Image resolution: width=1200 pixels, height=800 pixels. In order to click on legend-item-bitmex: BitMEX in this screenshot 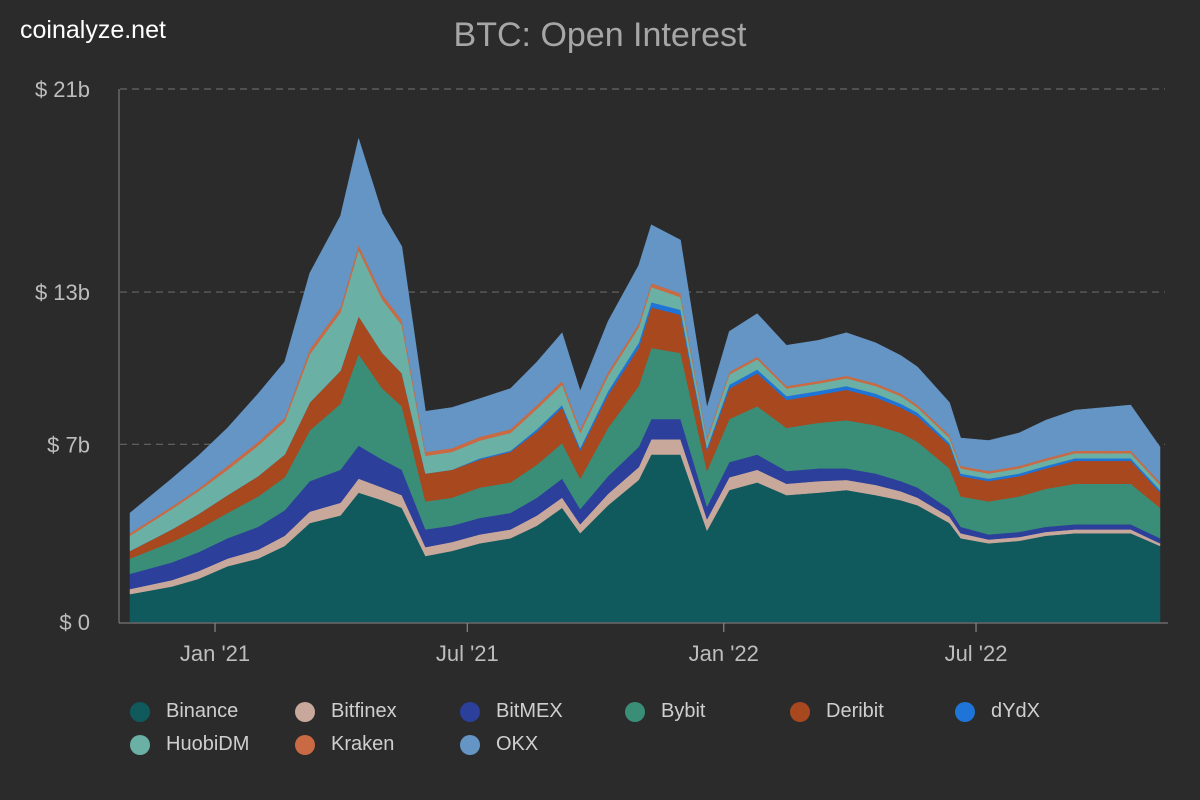, I will do `click(542, 711)`.